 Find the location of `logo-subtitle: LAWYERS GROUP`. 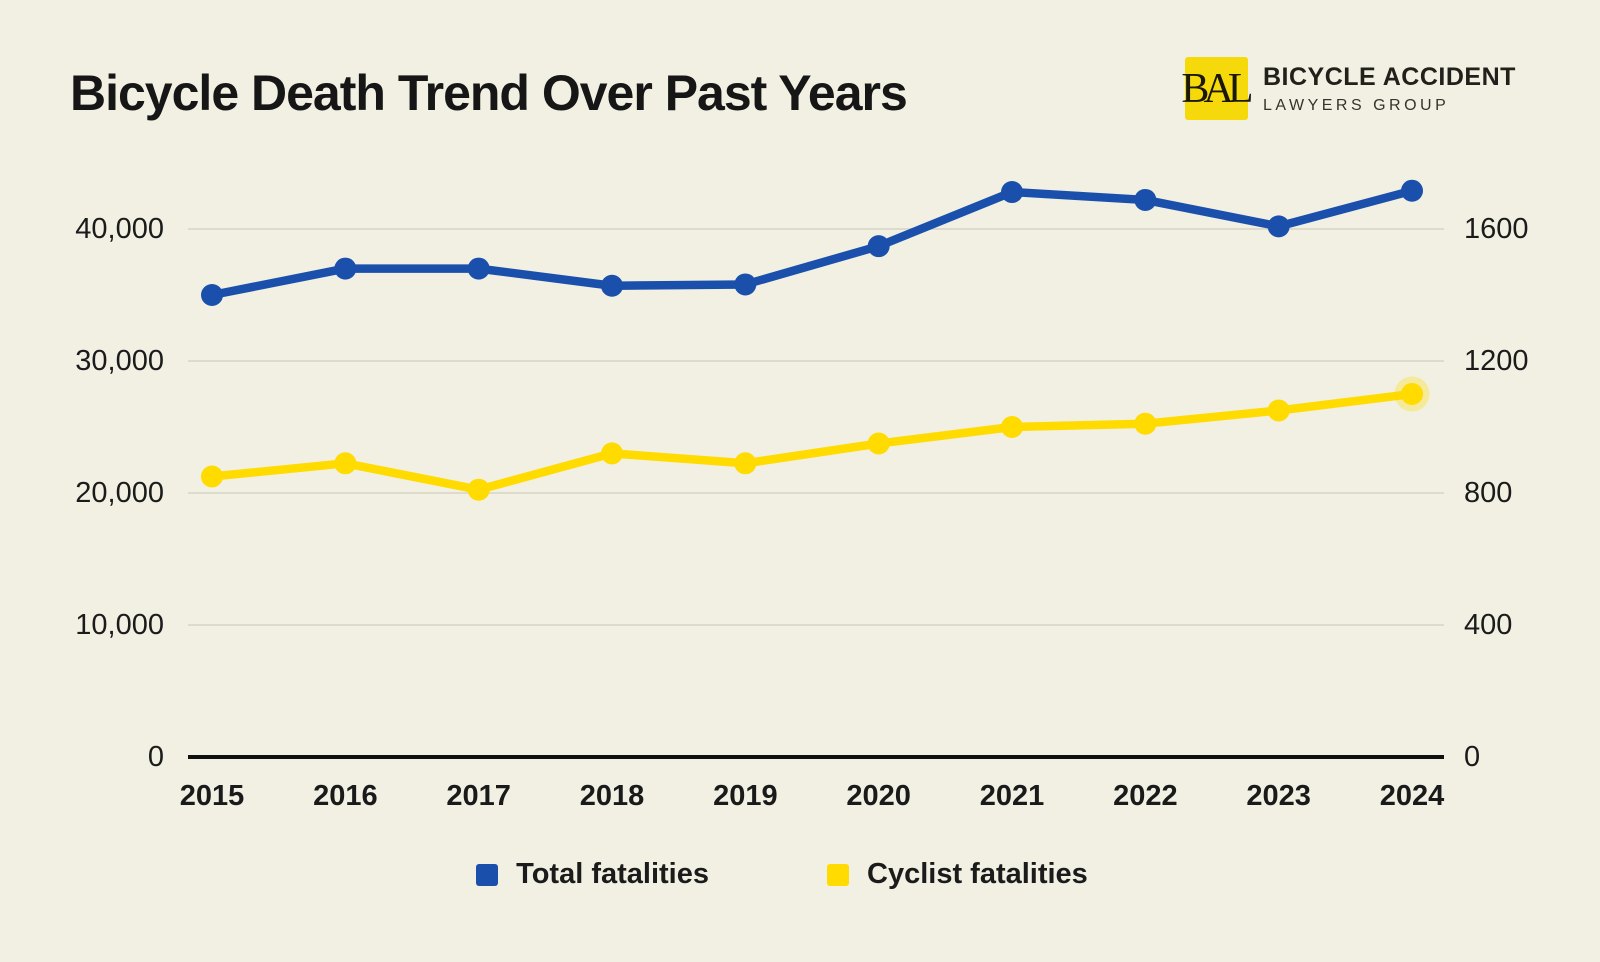

logo-subtitle: LAWYERS GROUP is located at coordinates (1356, 105).